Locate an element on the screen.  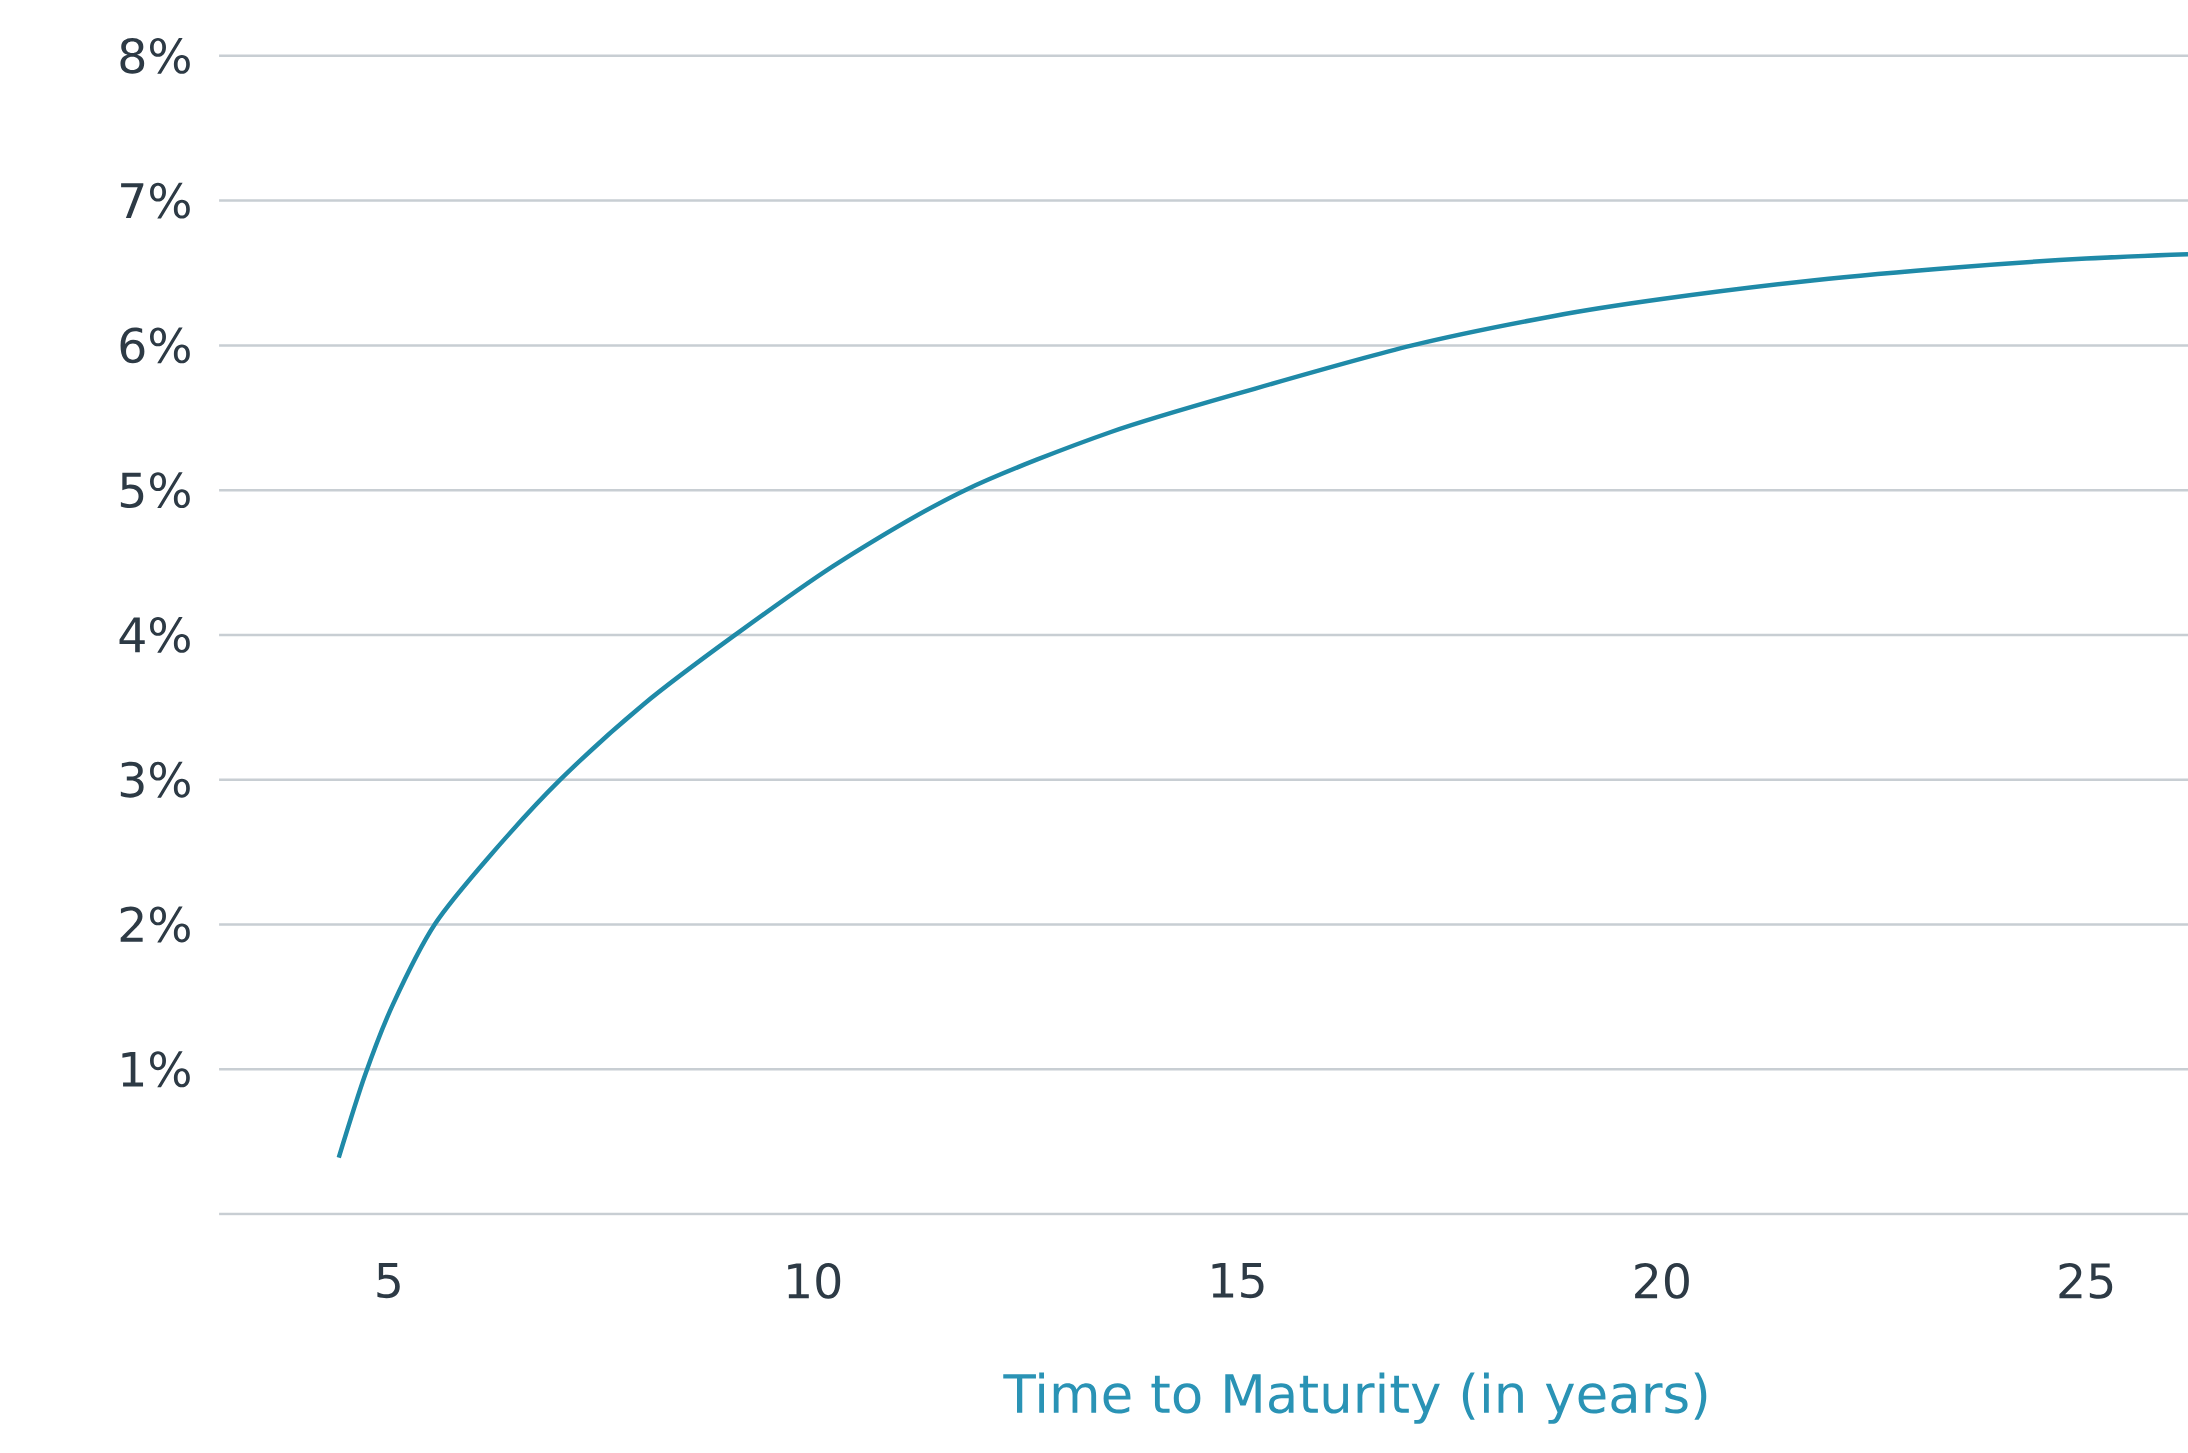
x-tick-label: 25 is located at coordinates (2086, 1281).